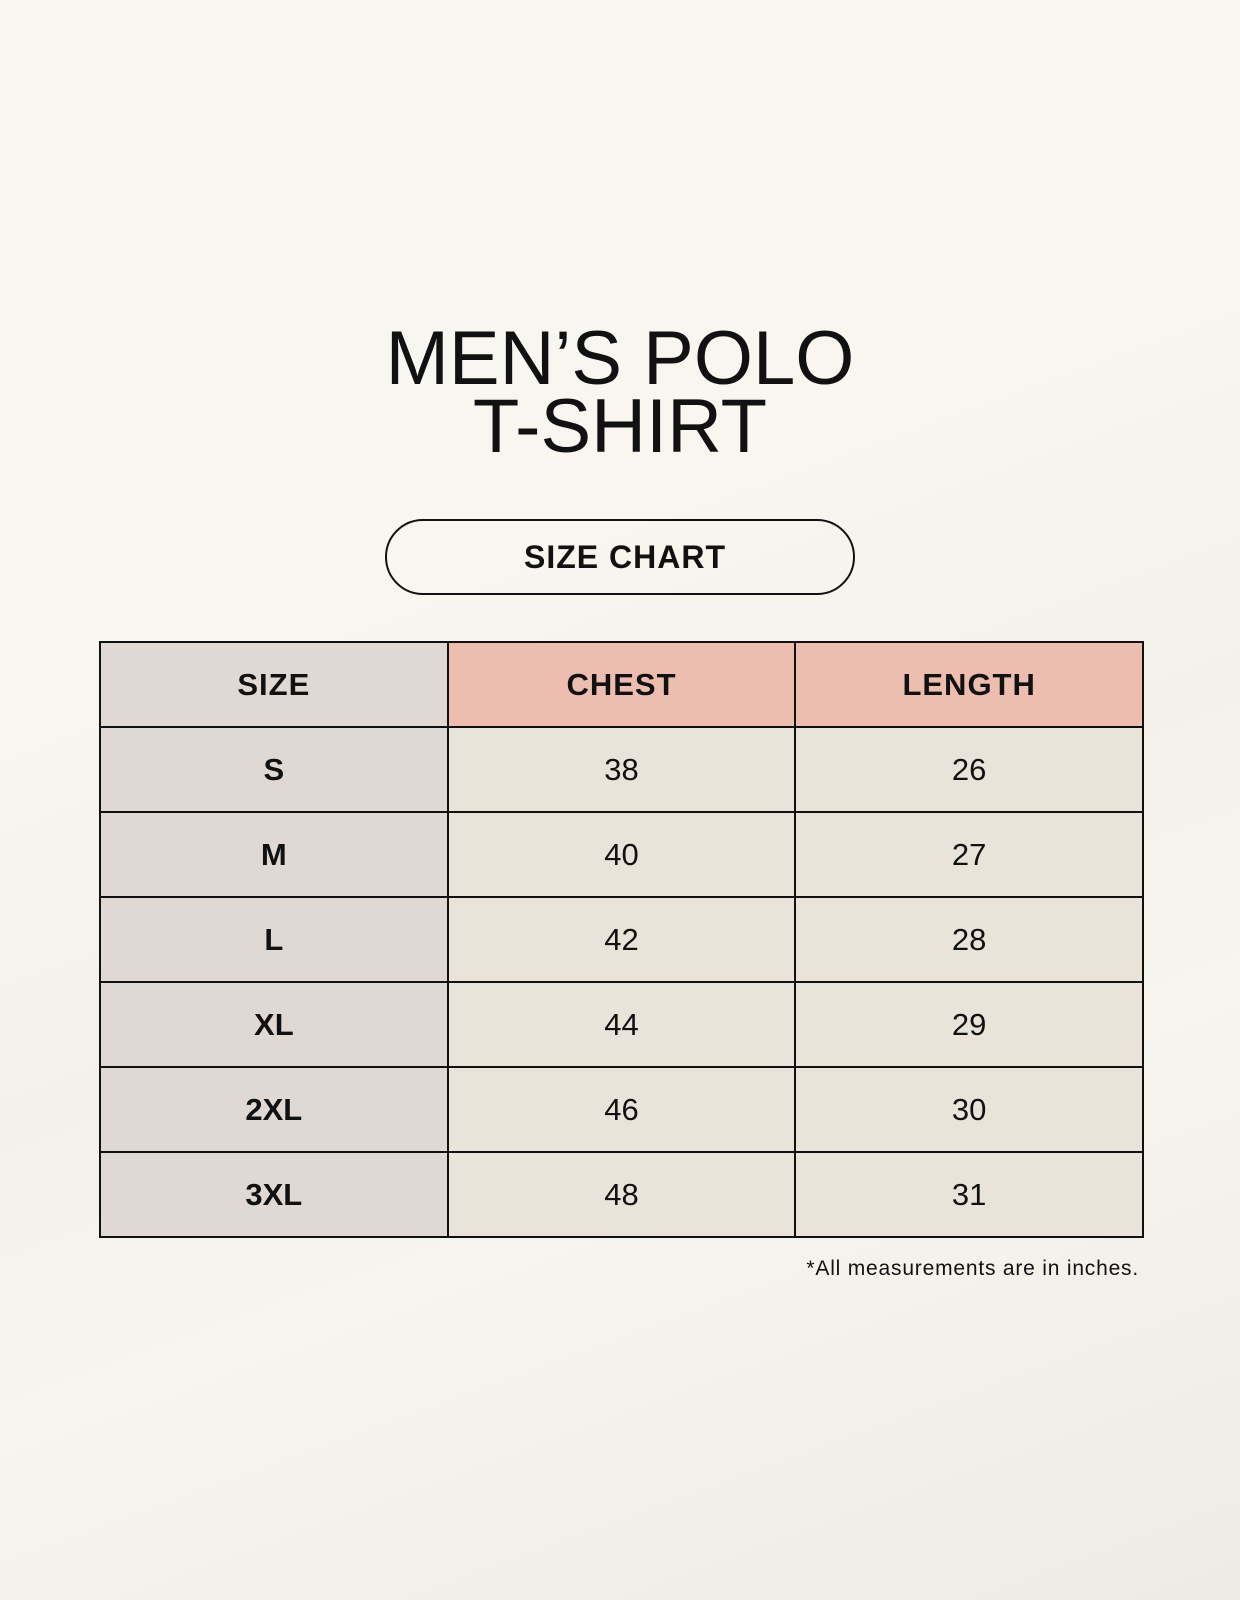  What do you see at coordinates (274, 939) in the screenshot?
I see `size-cell: L` at bounding box center [274, 939].